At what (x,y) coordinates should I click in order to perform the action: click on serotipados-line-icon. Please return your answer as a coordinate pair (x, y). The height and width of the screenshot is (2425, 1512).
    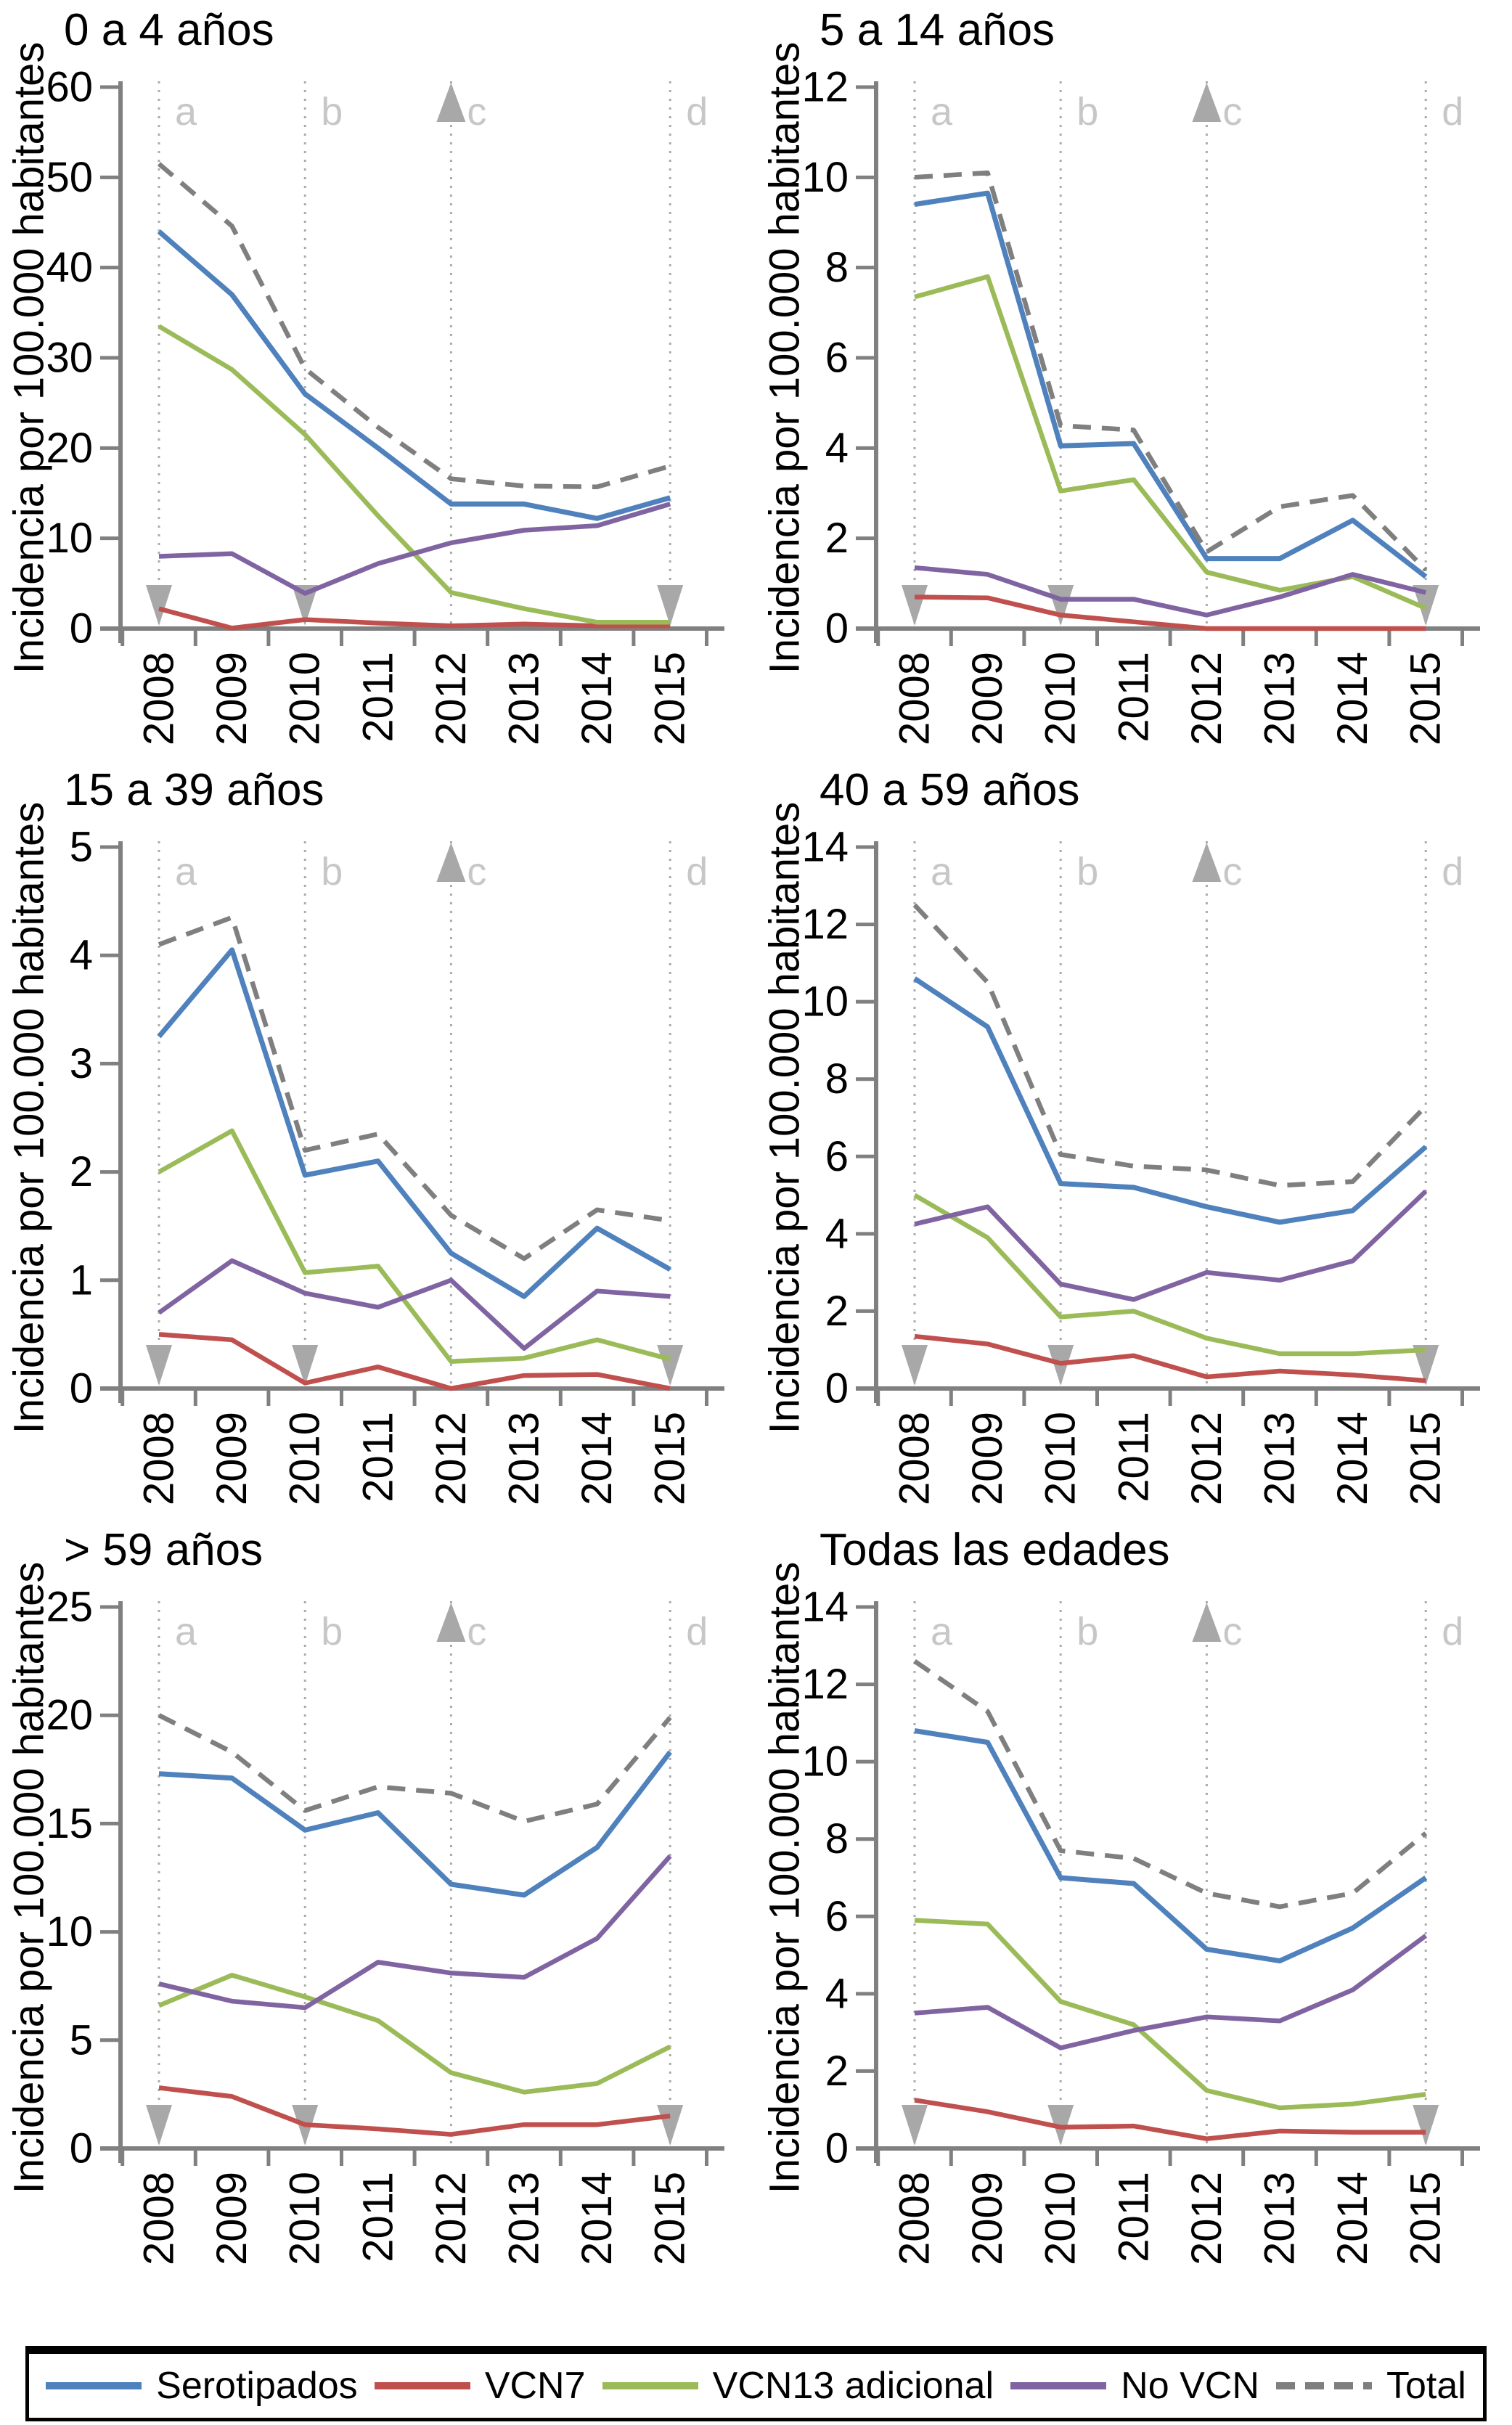
    Looking at the image, I should click on (94, 2385).